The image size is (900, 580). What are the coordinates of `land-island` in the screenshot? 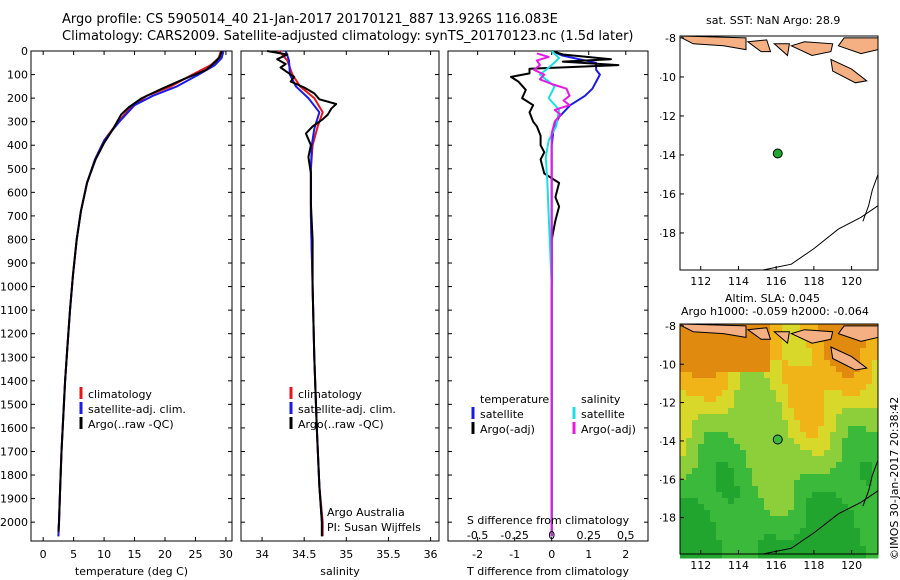 It's located at (759, 46).